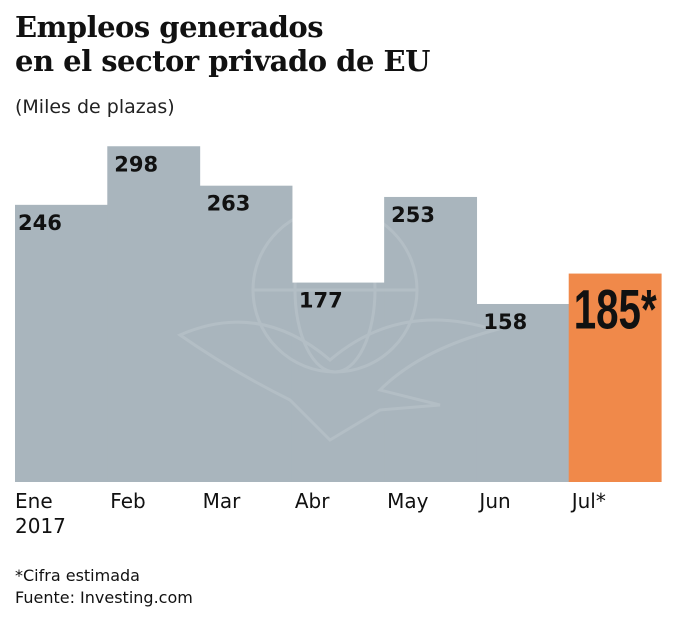 This screenshot has width=677, height=620. I want to click on data-label-1: 298, so click(136, 164).